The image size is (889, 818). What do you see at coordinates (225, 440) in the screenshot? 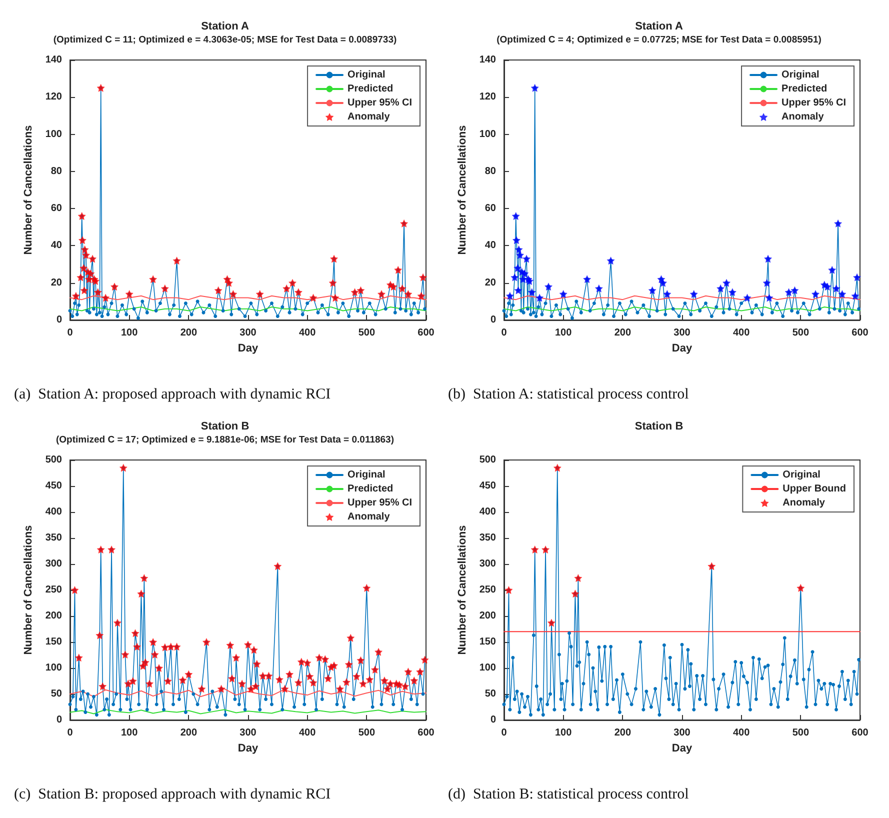
I see `chart-subtitle: (Optimized C = 17; Optimized e = 9.1881e-06; MSE for Test Data = 0.011863)` at bounding box center [225, 440].